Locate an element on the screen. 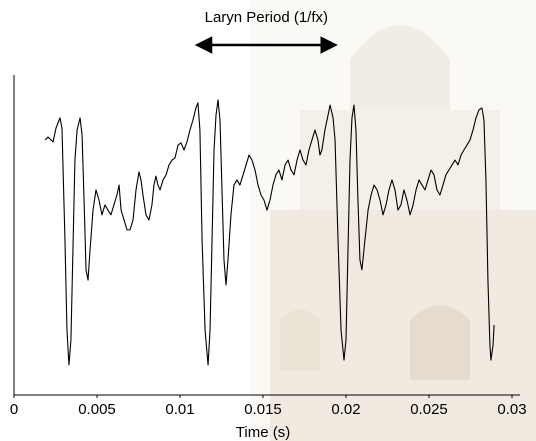 This screenshot has width=536, height=441. x-tick-label: 0.015 is located at coordinates (263, 409).